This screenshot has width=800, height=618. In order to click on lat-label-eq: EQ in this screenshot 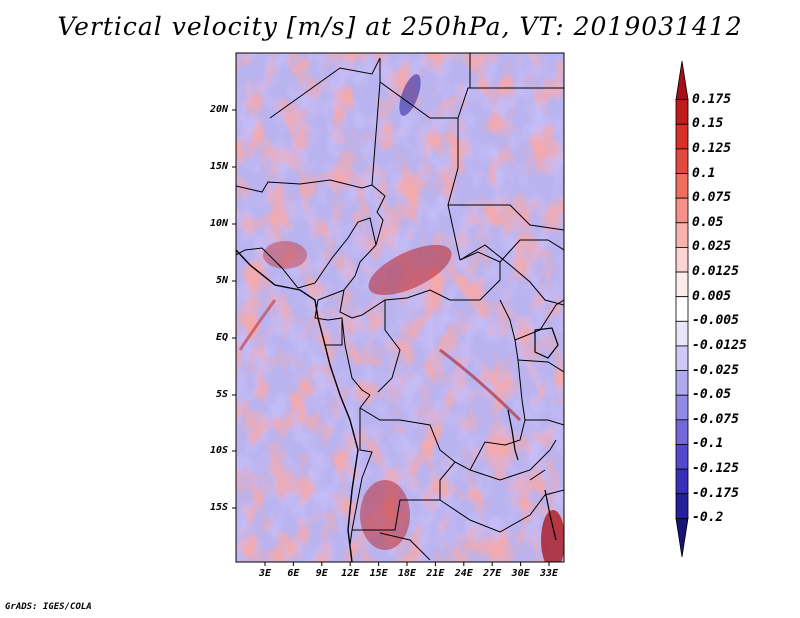, I will do `click(221, 337)`.